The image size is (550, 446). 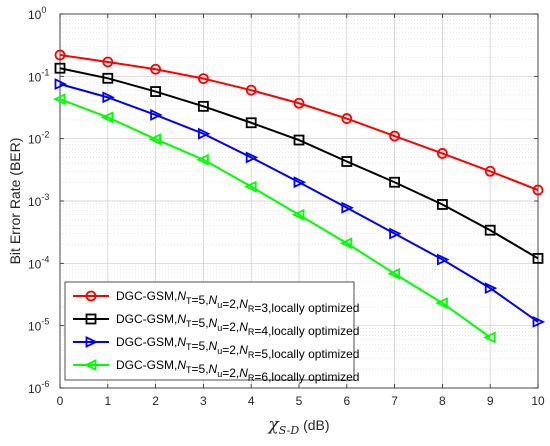 I want to click on legend-label: DGC-GSM,NT=5,Nu=2,NR=6,locally optimized, so click(x=237, y=371).